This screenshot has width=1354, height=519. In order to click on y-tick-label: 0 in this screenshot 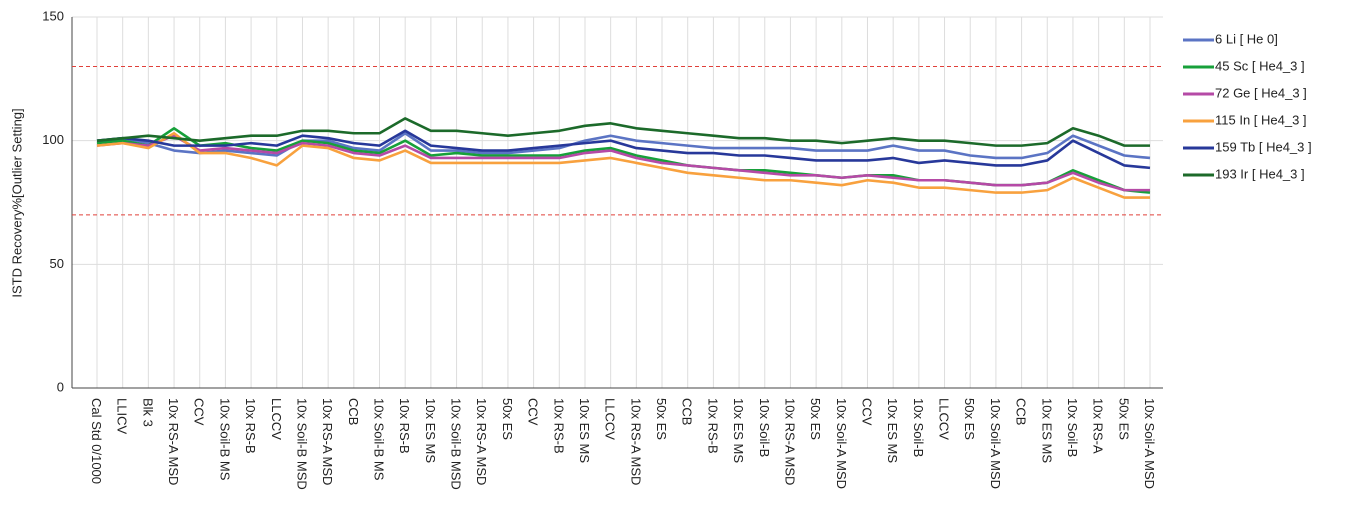, I will do `click(60, 386)`.